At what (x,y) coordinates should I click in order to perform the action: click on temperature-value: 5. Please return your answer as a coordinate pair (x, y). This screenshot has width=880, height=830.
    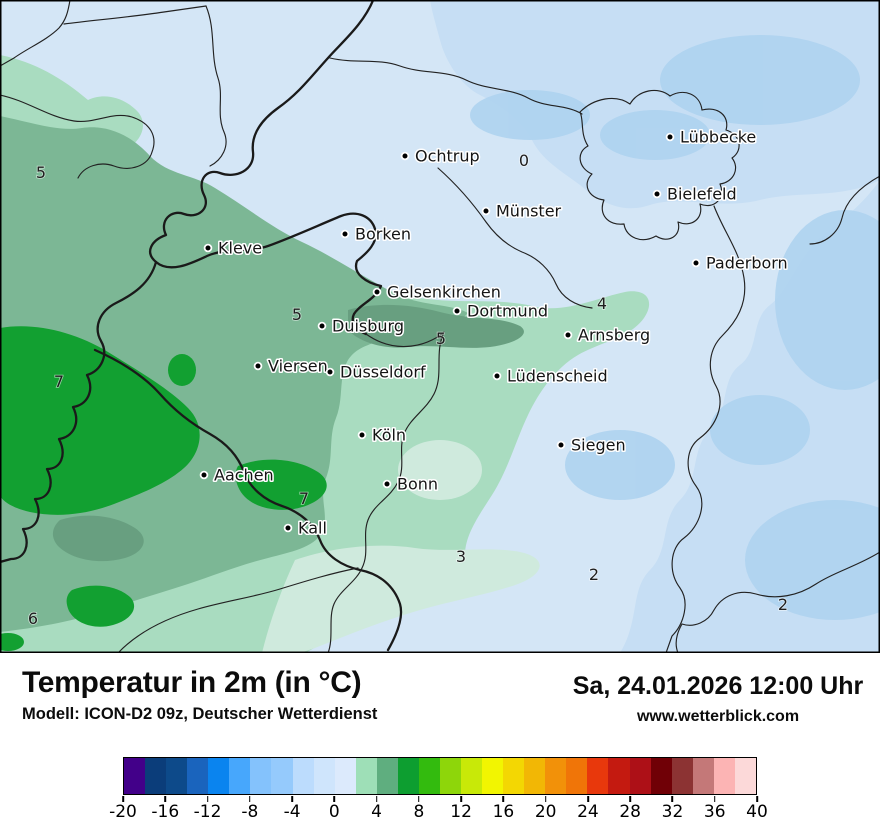
    Looking at the image, I should click on (297, 314).